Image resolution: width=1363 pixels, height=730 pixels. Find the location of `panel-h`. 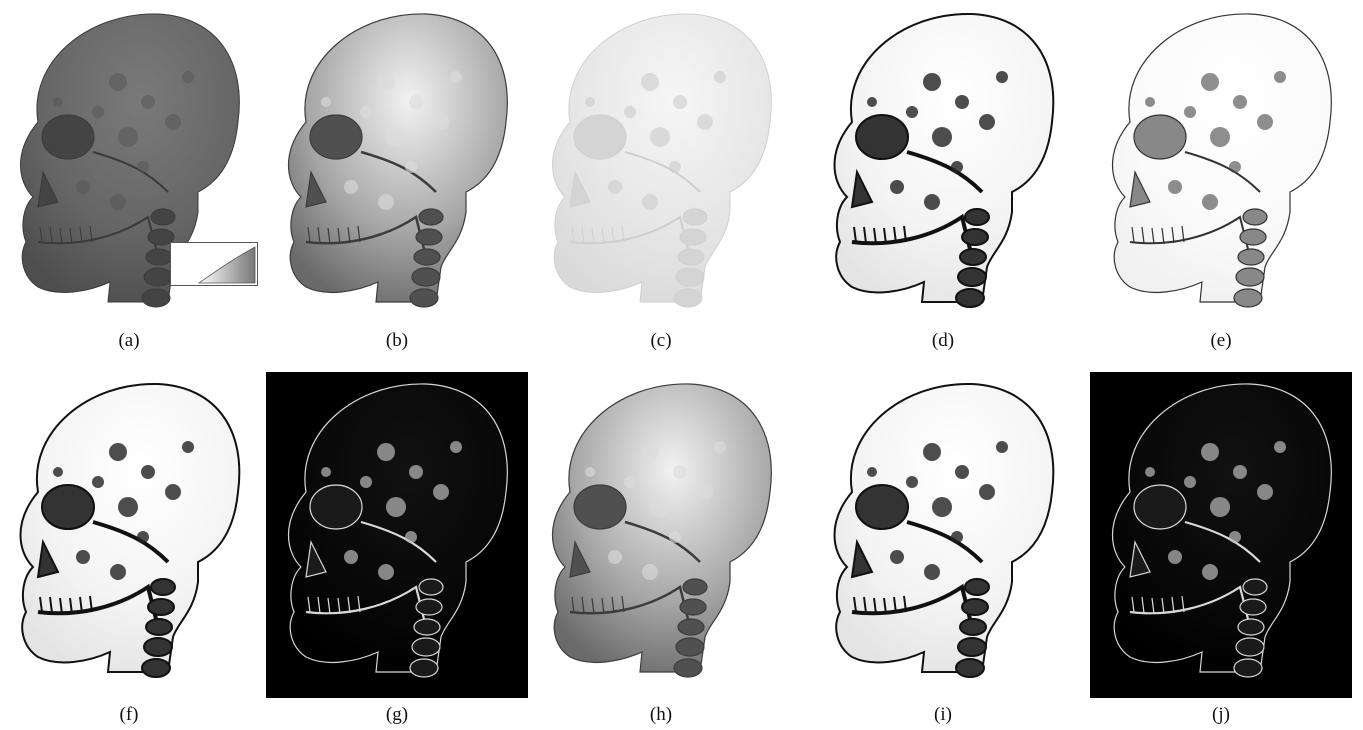

panel-h is located at coordinates (661, 535).